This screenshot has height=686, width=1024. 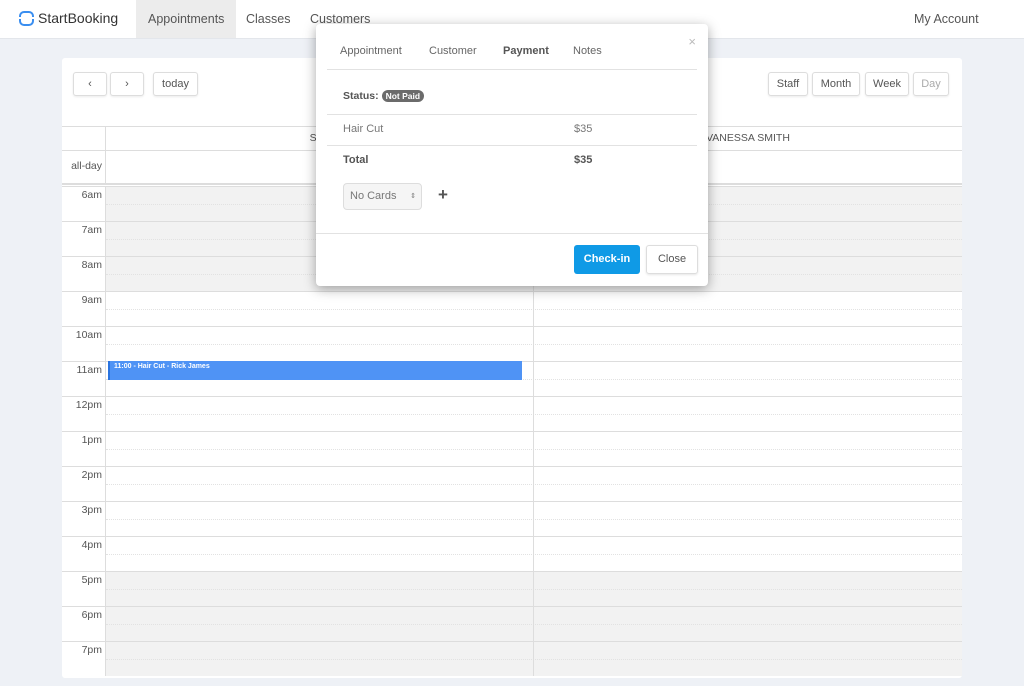 What do you see at coordinates (91, 475) in the screenshot?
I see `hour-label: 2pm` at bounding box center [91, 475].